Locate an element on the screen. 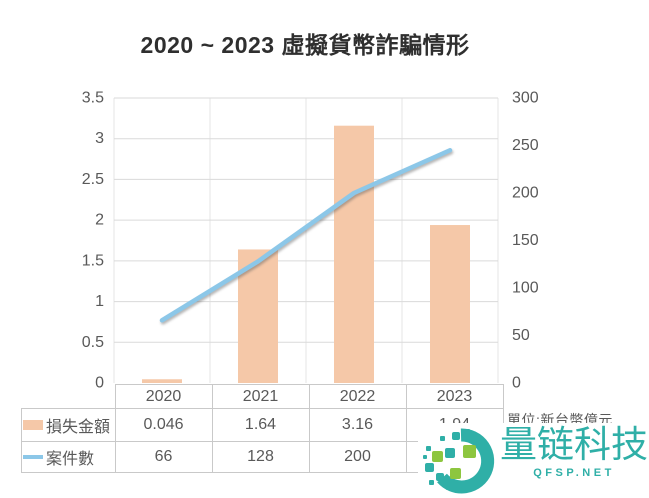  svg-text: 3 is located at coordinates (99, 138).